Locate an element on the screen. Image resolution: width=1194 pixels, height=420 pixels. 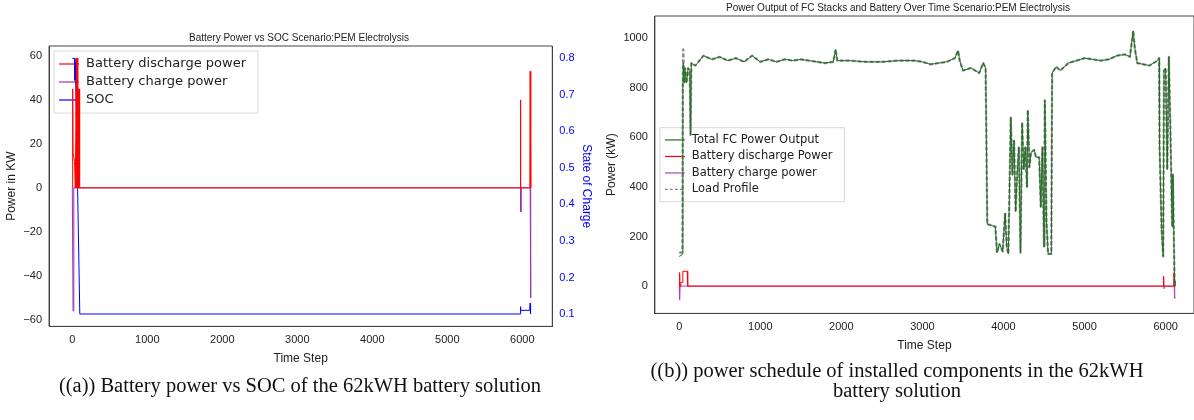
legend-label: Battery discharge power is located at coordinates (166, 63).